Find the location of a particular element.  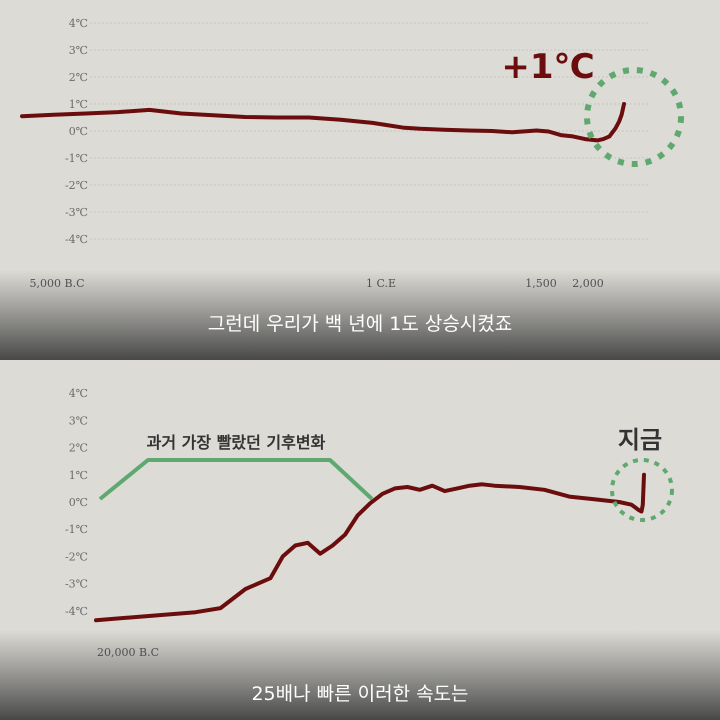

temperature-series-line is located at coordinates (323, 122).